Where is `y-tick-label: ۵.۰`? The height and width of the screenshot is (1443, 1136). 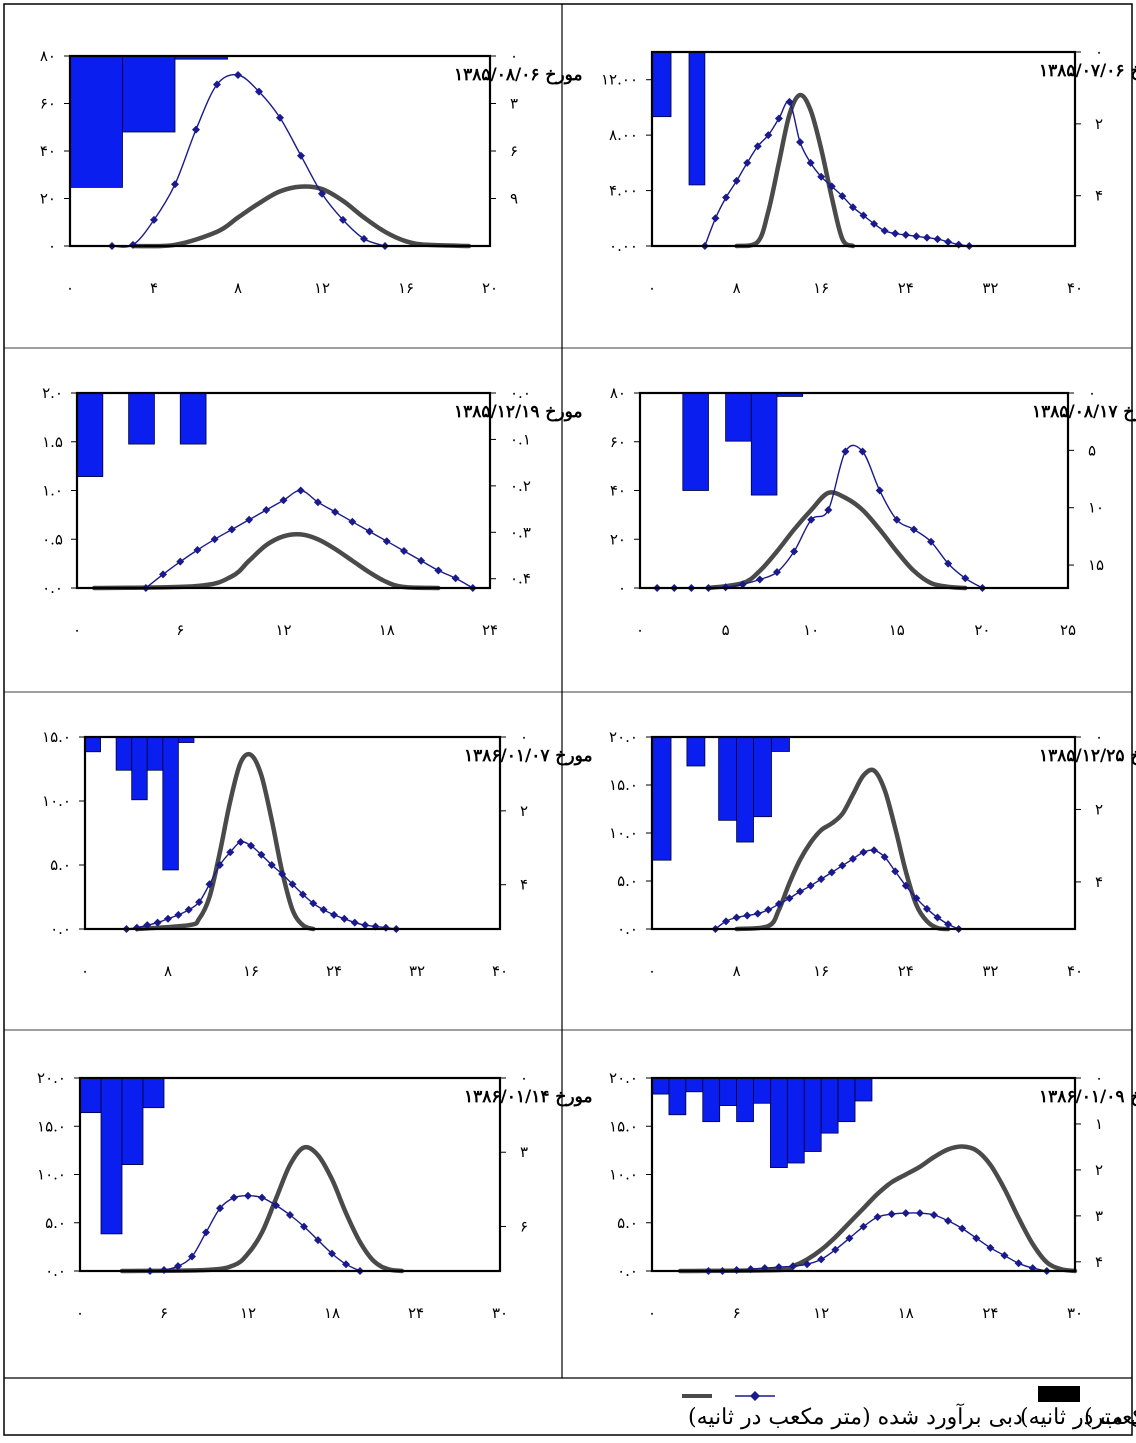 y-tick-label: ۵.۰ is located at coordinates (627, 881).